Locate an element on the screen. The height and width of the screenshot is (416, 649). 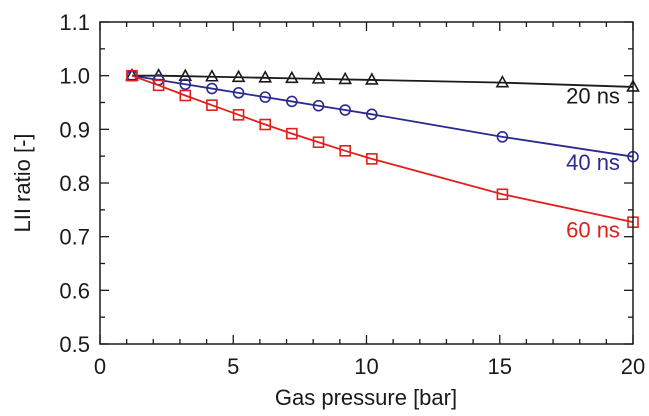
y-tick-label: 0.5 is located at coordinates (74, 344).